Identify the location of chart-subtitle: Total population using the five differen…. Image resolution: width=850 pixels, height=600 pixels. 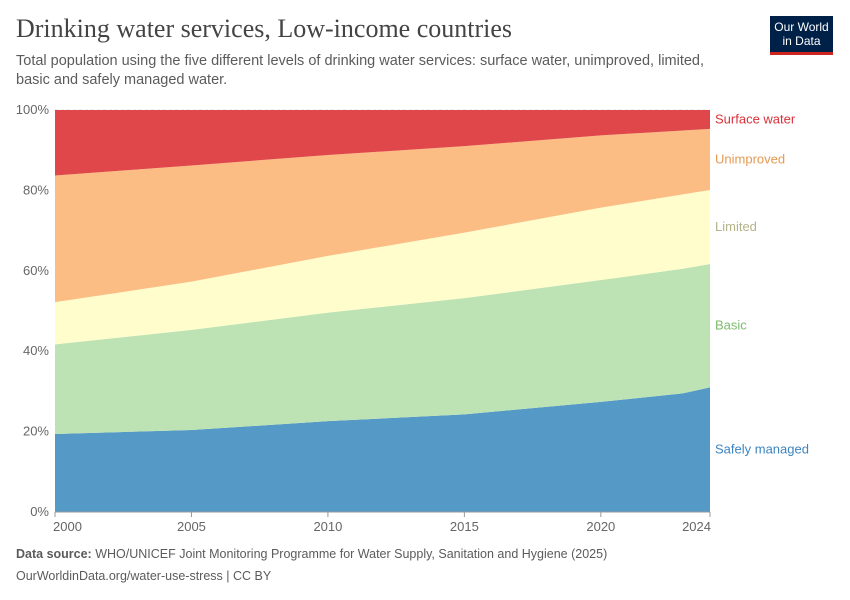
(360, 70).